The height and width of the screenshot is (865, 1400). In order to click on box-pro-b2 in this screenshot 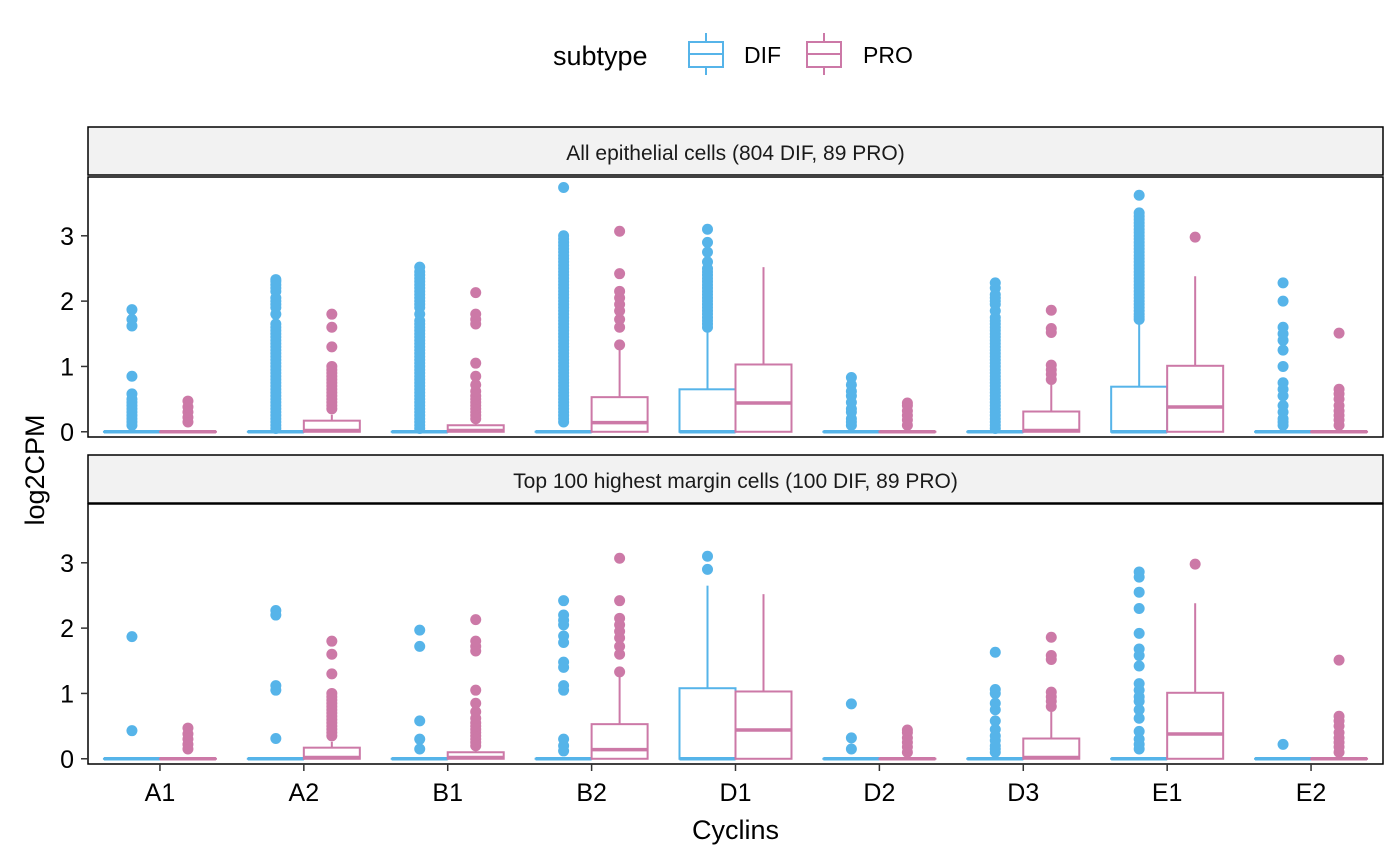, I will do `click(619, 329)`.